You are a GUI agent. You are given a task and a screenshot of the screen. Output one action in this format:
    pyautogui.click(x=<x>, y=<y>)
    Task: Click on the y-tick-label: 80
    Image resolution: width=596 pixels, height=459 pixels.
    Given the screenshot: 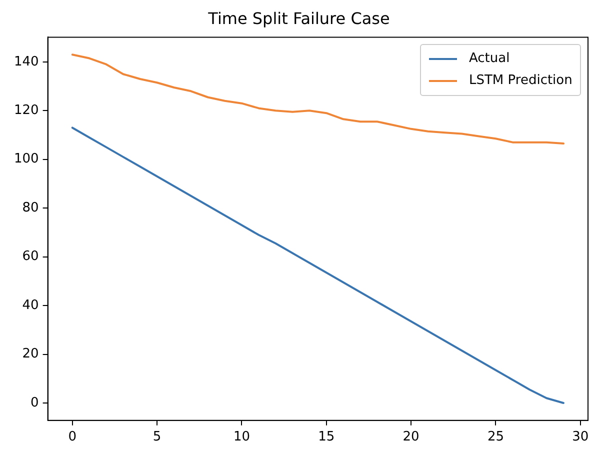 What is the action you would take?
    pyautogui.click(x=30, y=208)
    